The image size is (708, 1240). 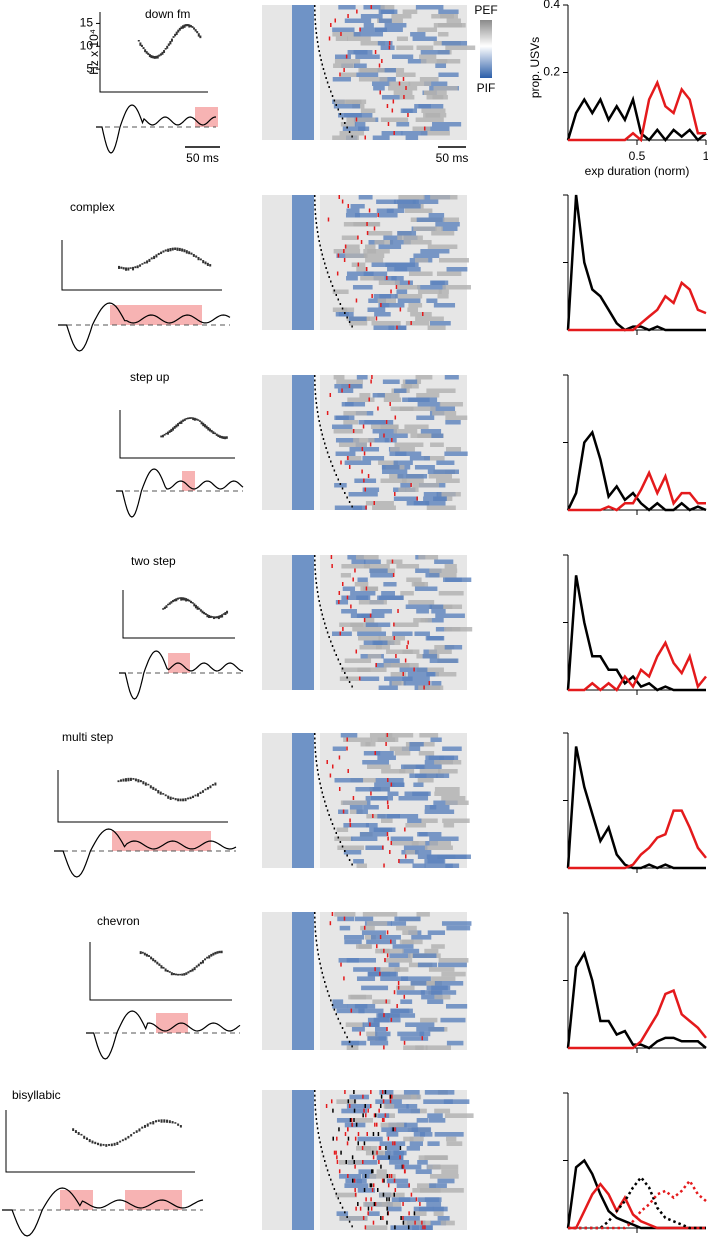 I want to click on heatmap-band, so click(x=303, y=981).